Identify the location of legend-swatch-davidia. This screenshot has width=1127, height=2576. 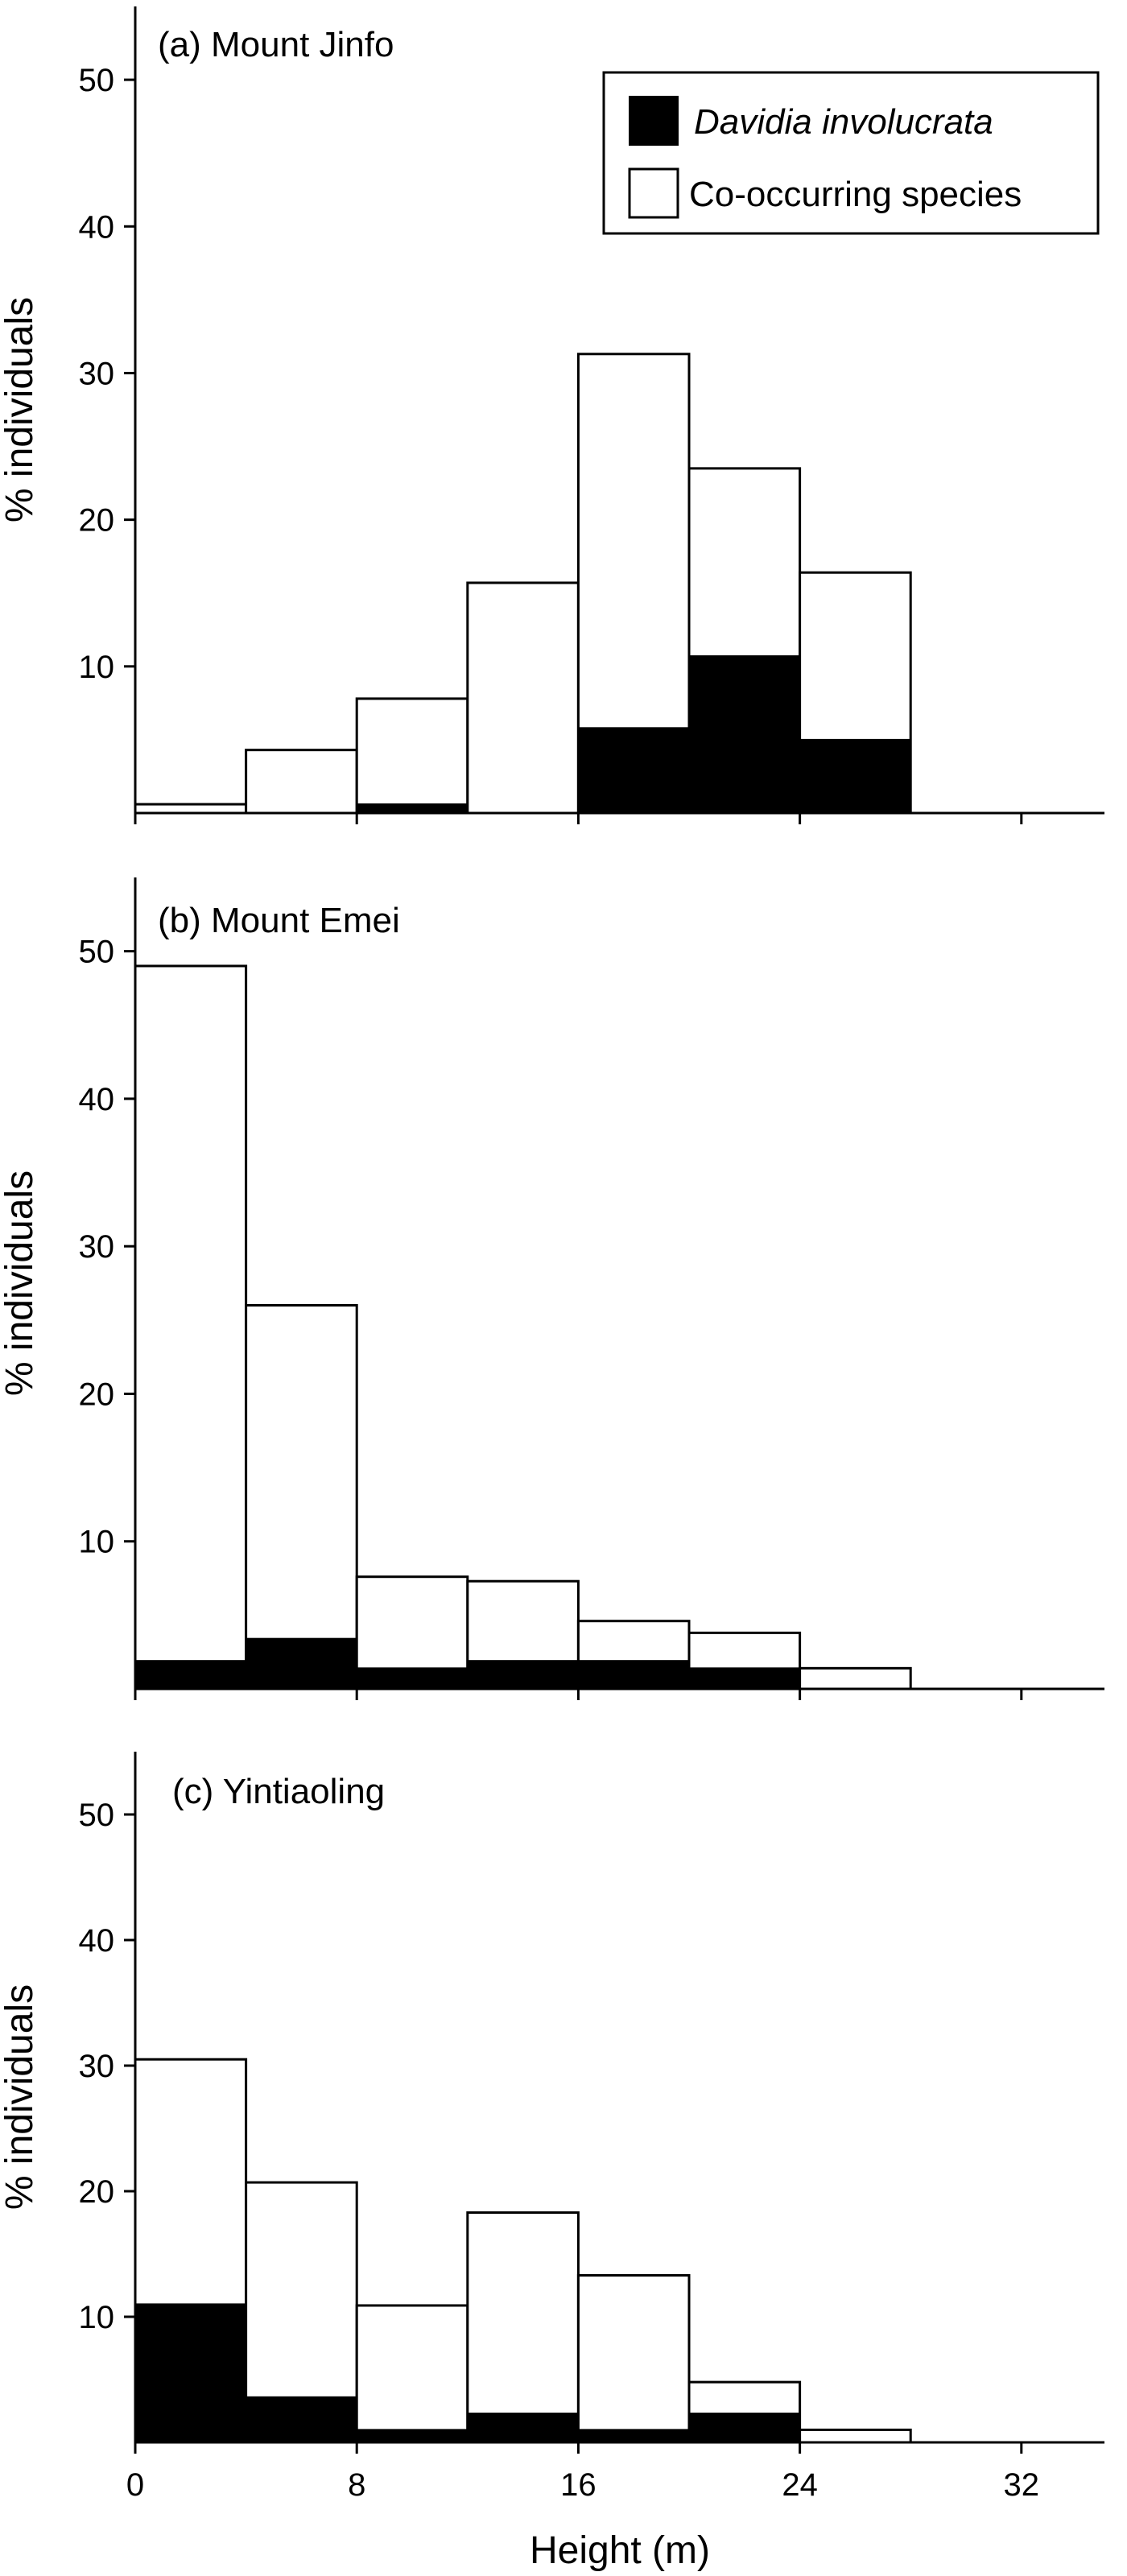
(654, 121).